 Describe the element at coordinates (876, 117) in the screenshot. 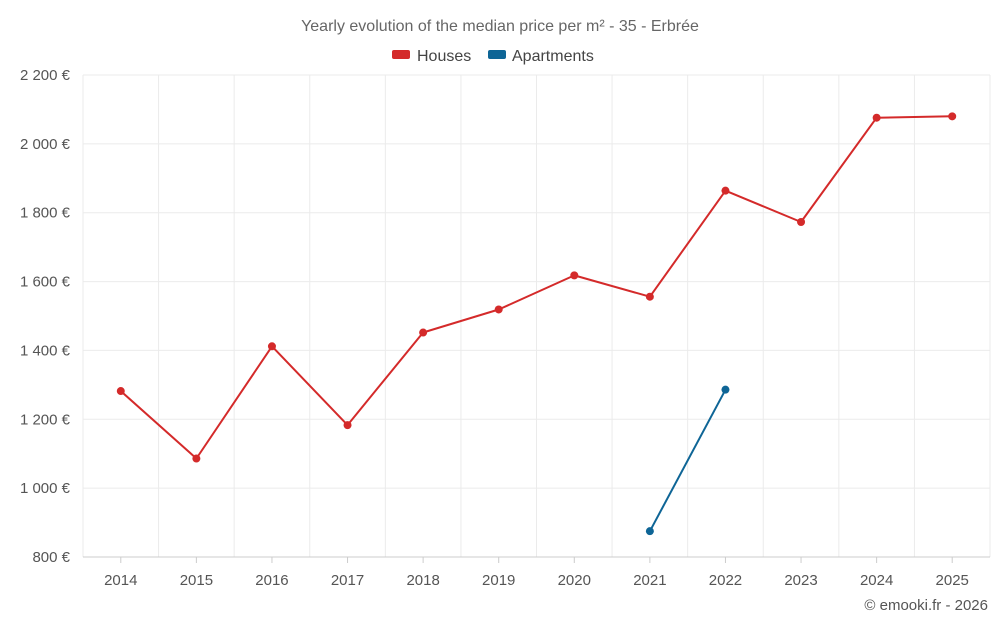

I see `data-point-houses-2024` at that location.